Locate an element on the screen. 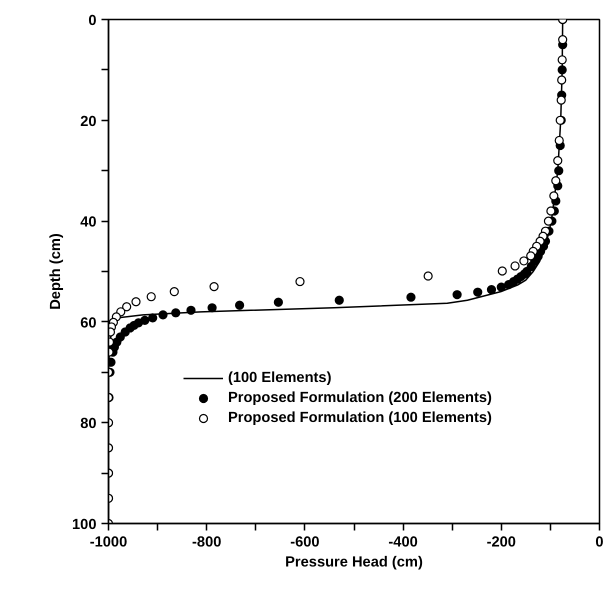 The image size is (608, 599). y-tick-label: 0 is located at coordinates (92, 21).